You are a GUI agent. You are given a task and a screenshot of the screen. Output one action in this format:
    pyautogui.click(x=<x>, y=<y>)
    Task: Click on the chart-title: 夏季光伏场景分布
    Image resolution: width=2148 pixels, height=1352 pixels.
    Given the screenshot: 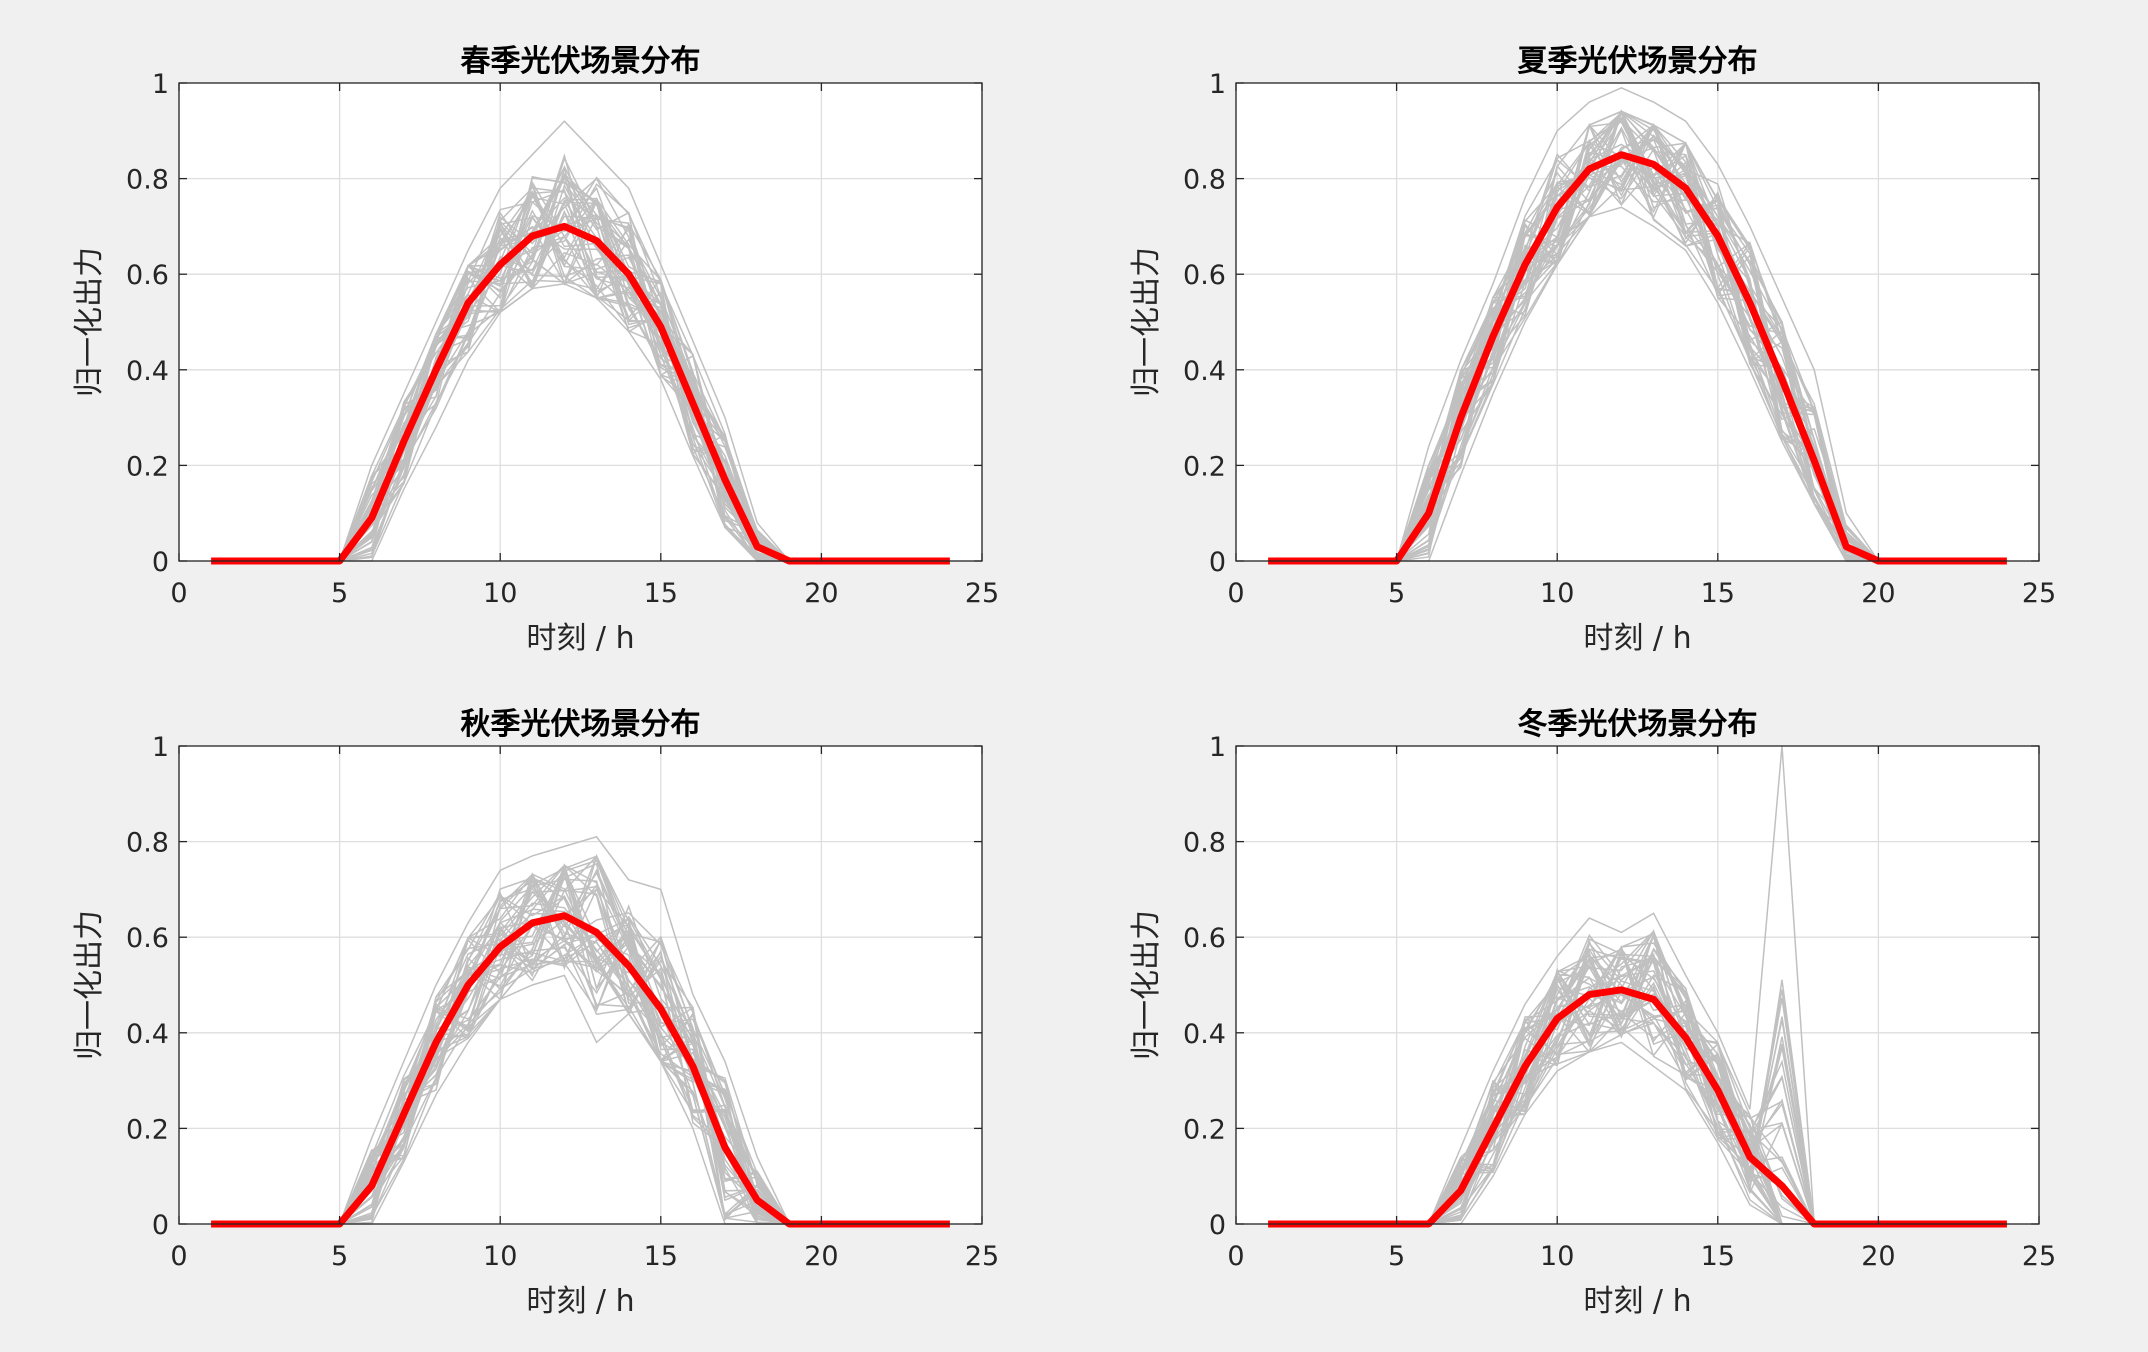 What is the action you would take?
    pyautogui.click(x=1638, y=61)
    